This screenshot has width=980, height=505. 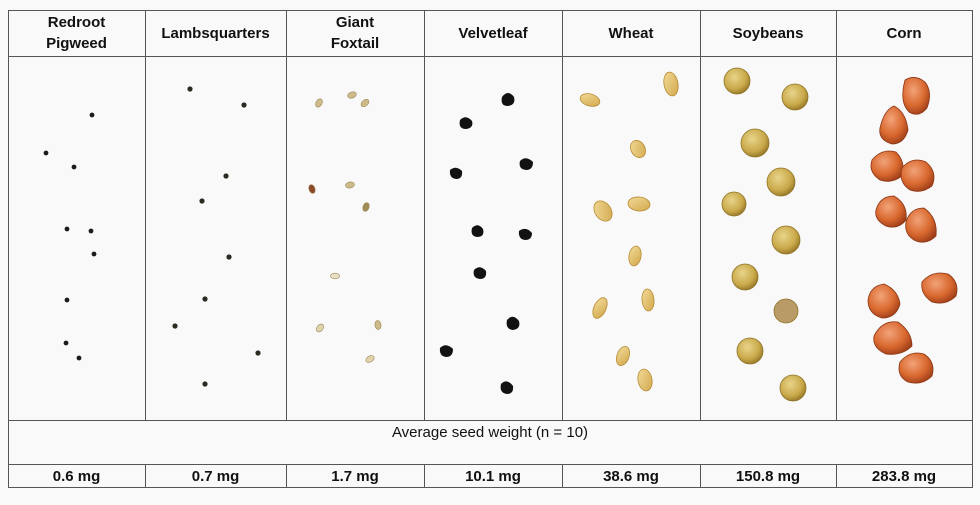 What do you see at coordinates (765, 234) in the screenshot?
I see `soybean-seeds` at bounding box center [765, 234].